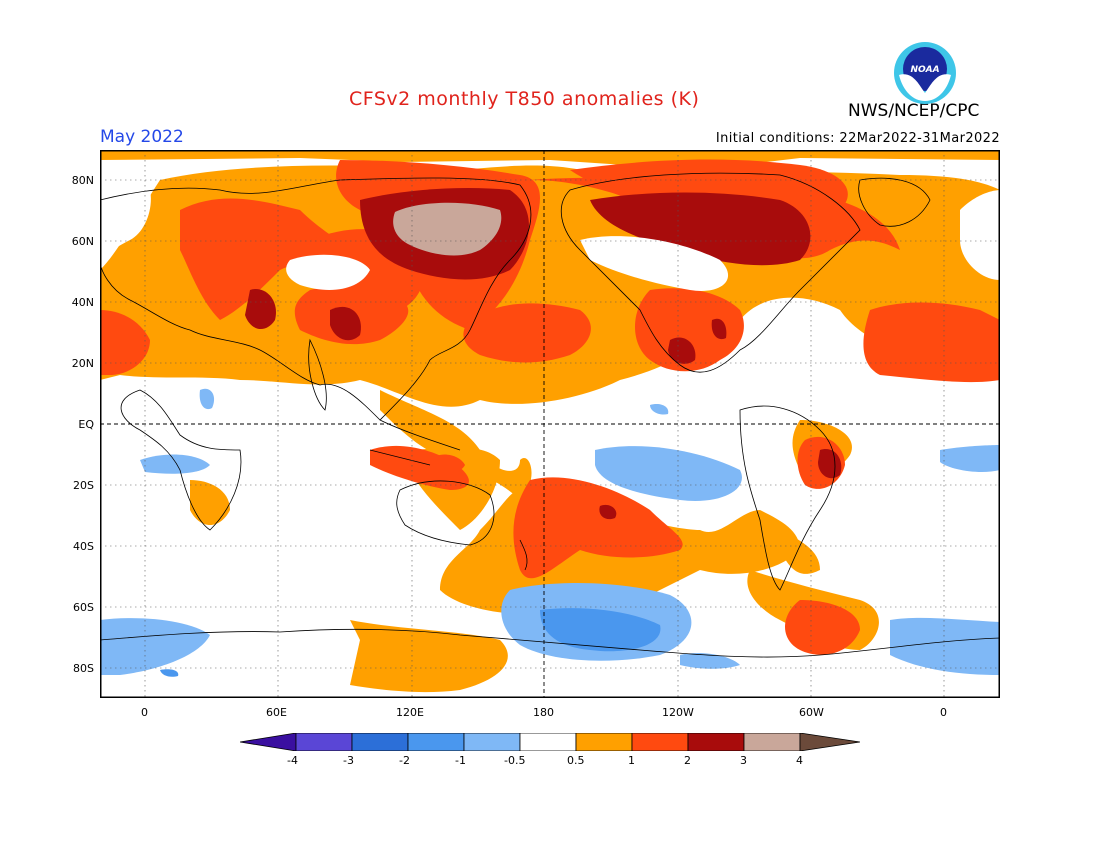  What do you see at coordinates (857, 138) in the screenshot?
I see `initial-conditions: Initial conditions: 22Mar2022-31Mar2022` at bounding box center [857, 138].